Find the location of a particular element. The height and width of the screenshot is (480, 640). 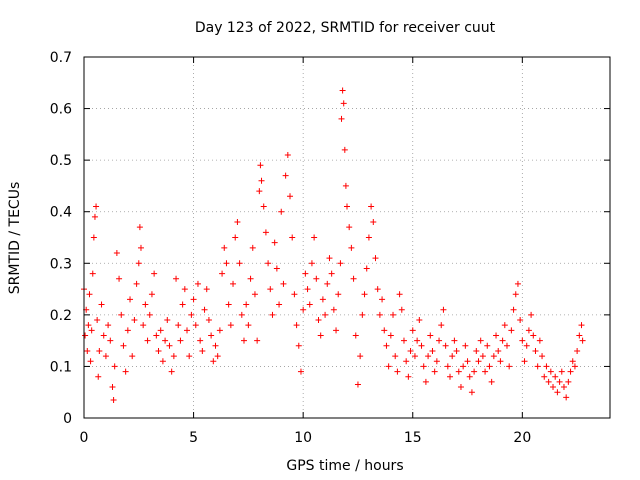

y-tick-label: 0.4 is located at coordinates (61, 213).